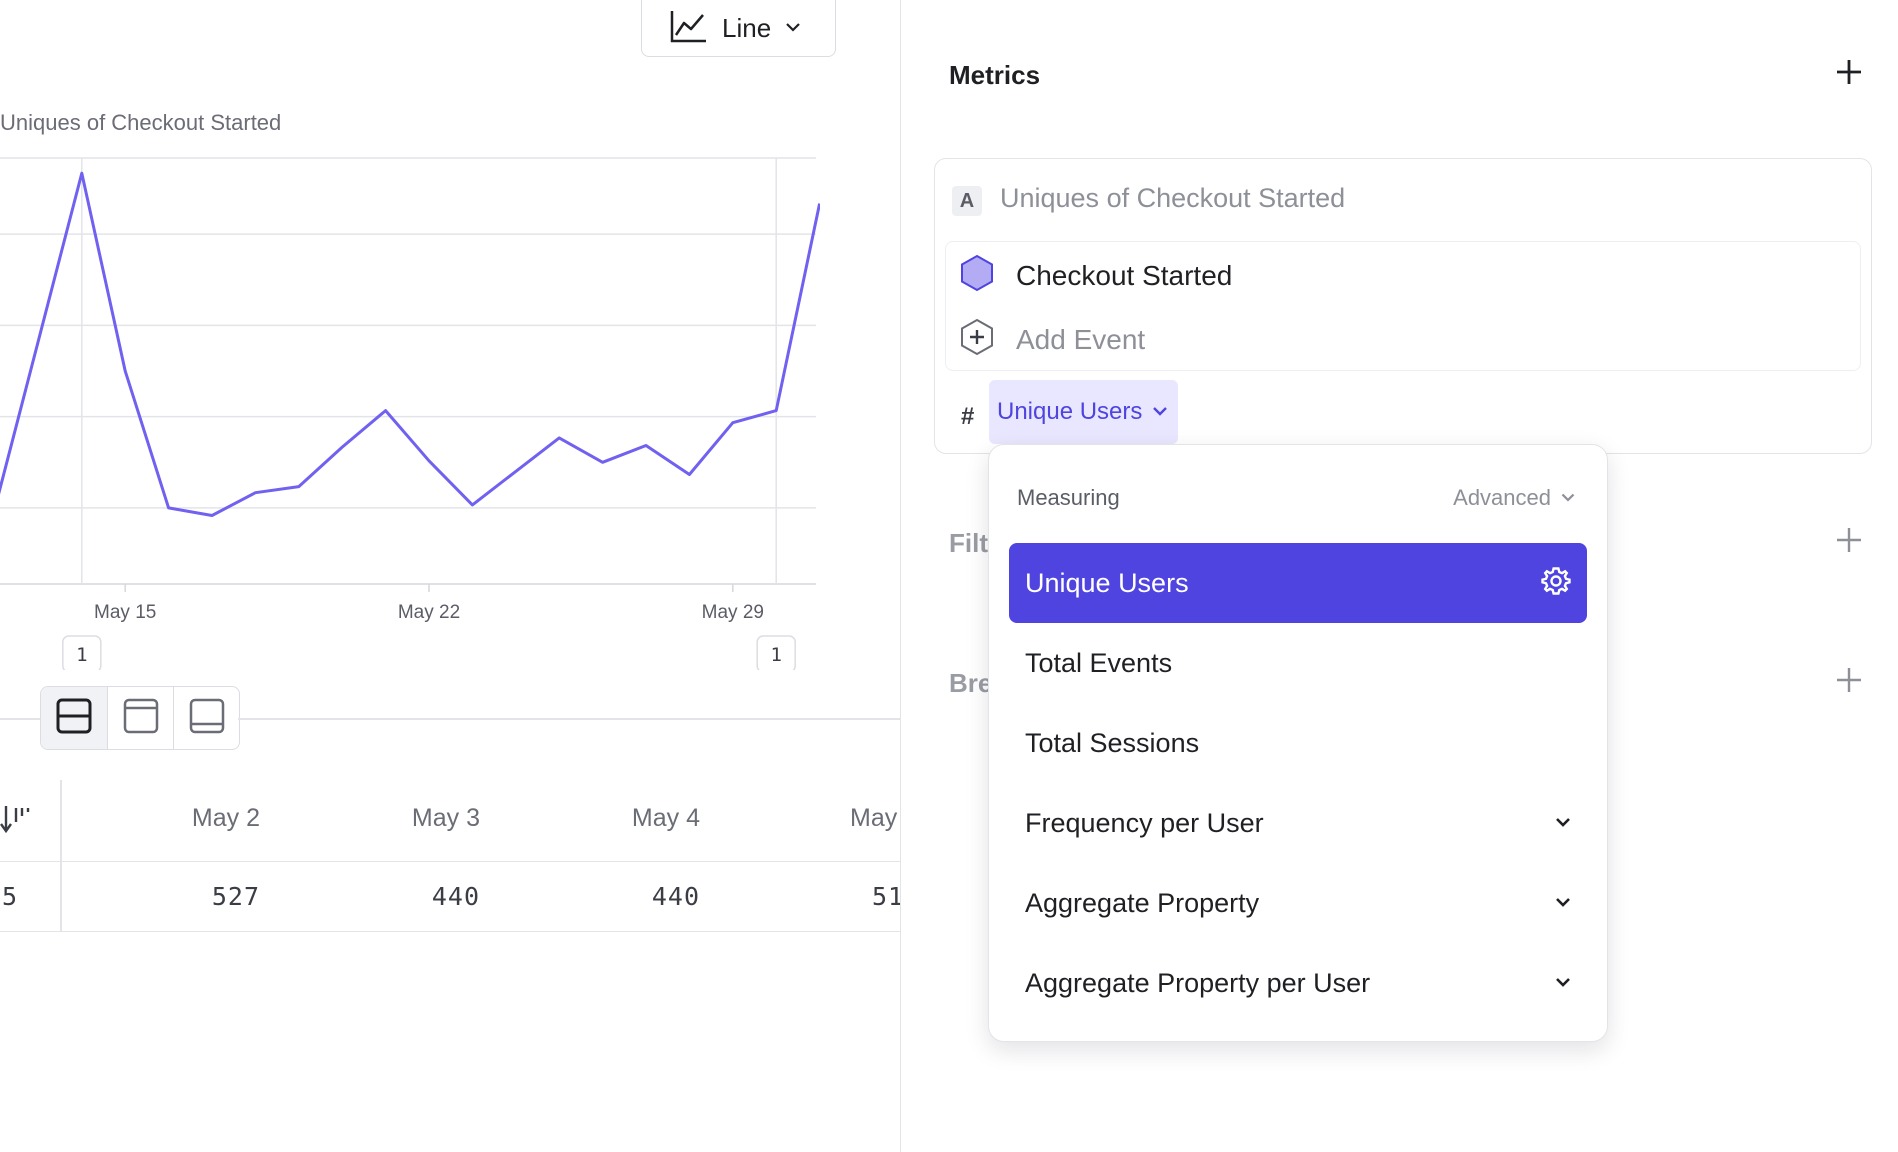 The width and height of the screenshot is (1898, 1152). I want to click on add-event-button: Add Event, so click(1052, 339).